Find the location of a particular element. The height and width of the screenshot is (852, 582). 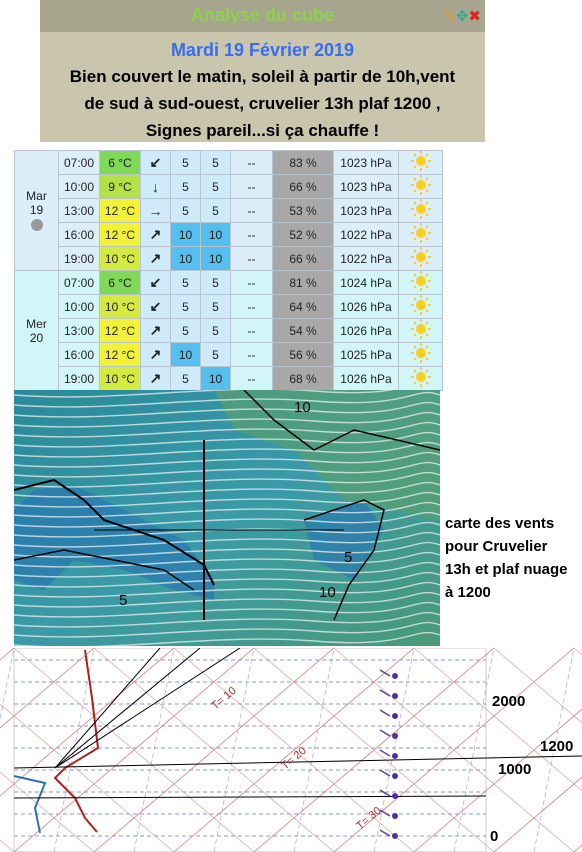

table-row: 19:00 10 °C ↗ 10 10 -- 66 % 1022 hPa is located at coordinates (229, 258).